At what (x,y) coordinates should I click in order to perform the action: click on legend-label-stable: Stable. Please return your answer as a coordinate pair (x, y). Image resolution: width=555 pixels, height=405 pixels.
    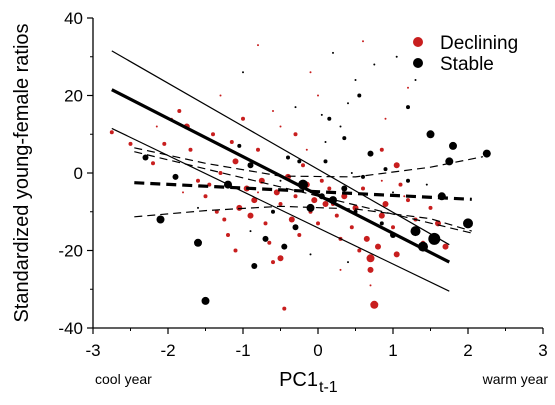
    Looking at the image, I should click on (467, 64).